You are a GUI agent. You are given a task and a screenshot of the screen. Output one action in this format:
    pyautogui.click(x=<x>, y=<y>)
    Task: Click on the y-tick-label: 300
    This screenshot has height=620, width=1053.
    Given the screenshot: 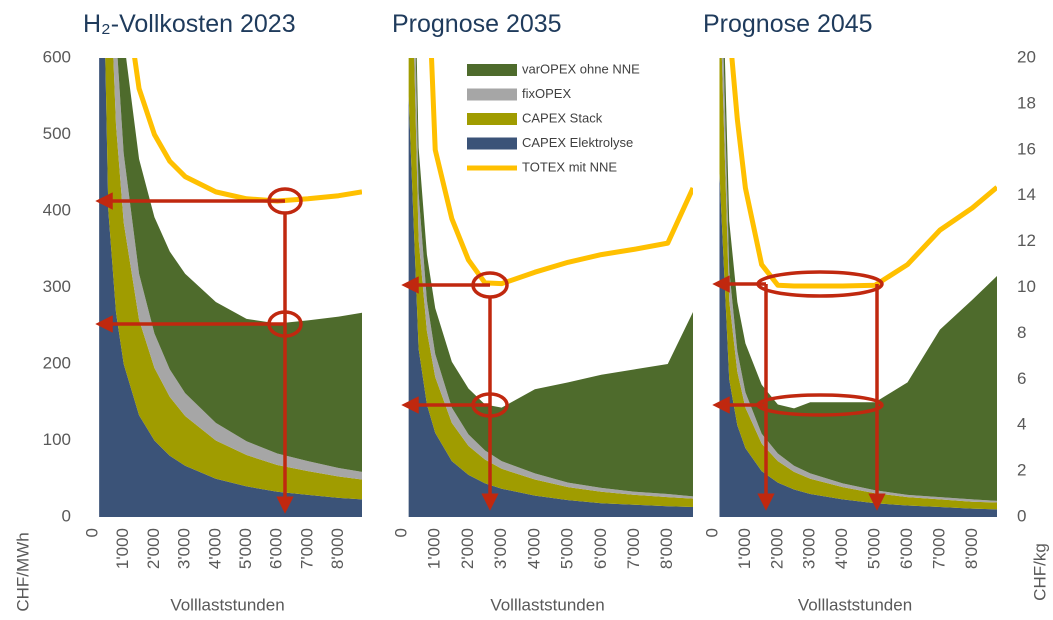 What is the action you would take?
    pyautogui.click(x=57, y=286)
    